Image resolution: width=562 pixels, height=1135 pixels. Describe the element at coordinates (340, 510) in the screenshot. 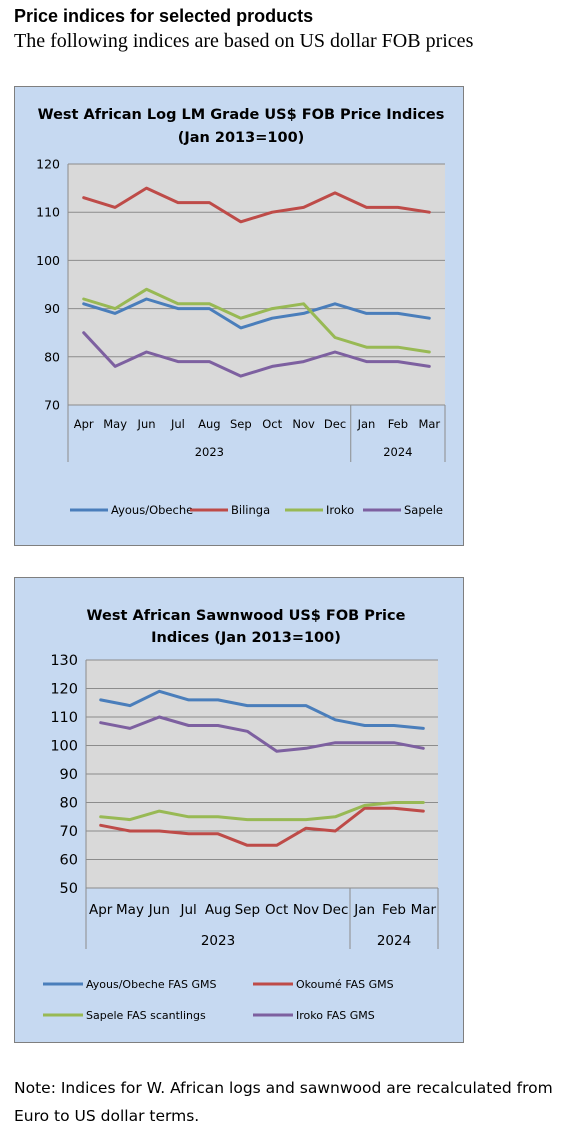

I see `legend-label-2: Iroko` at that location.